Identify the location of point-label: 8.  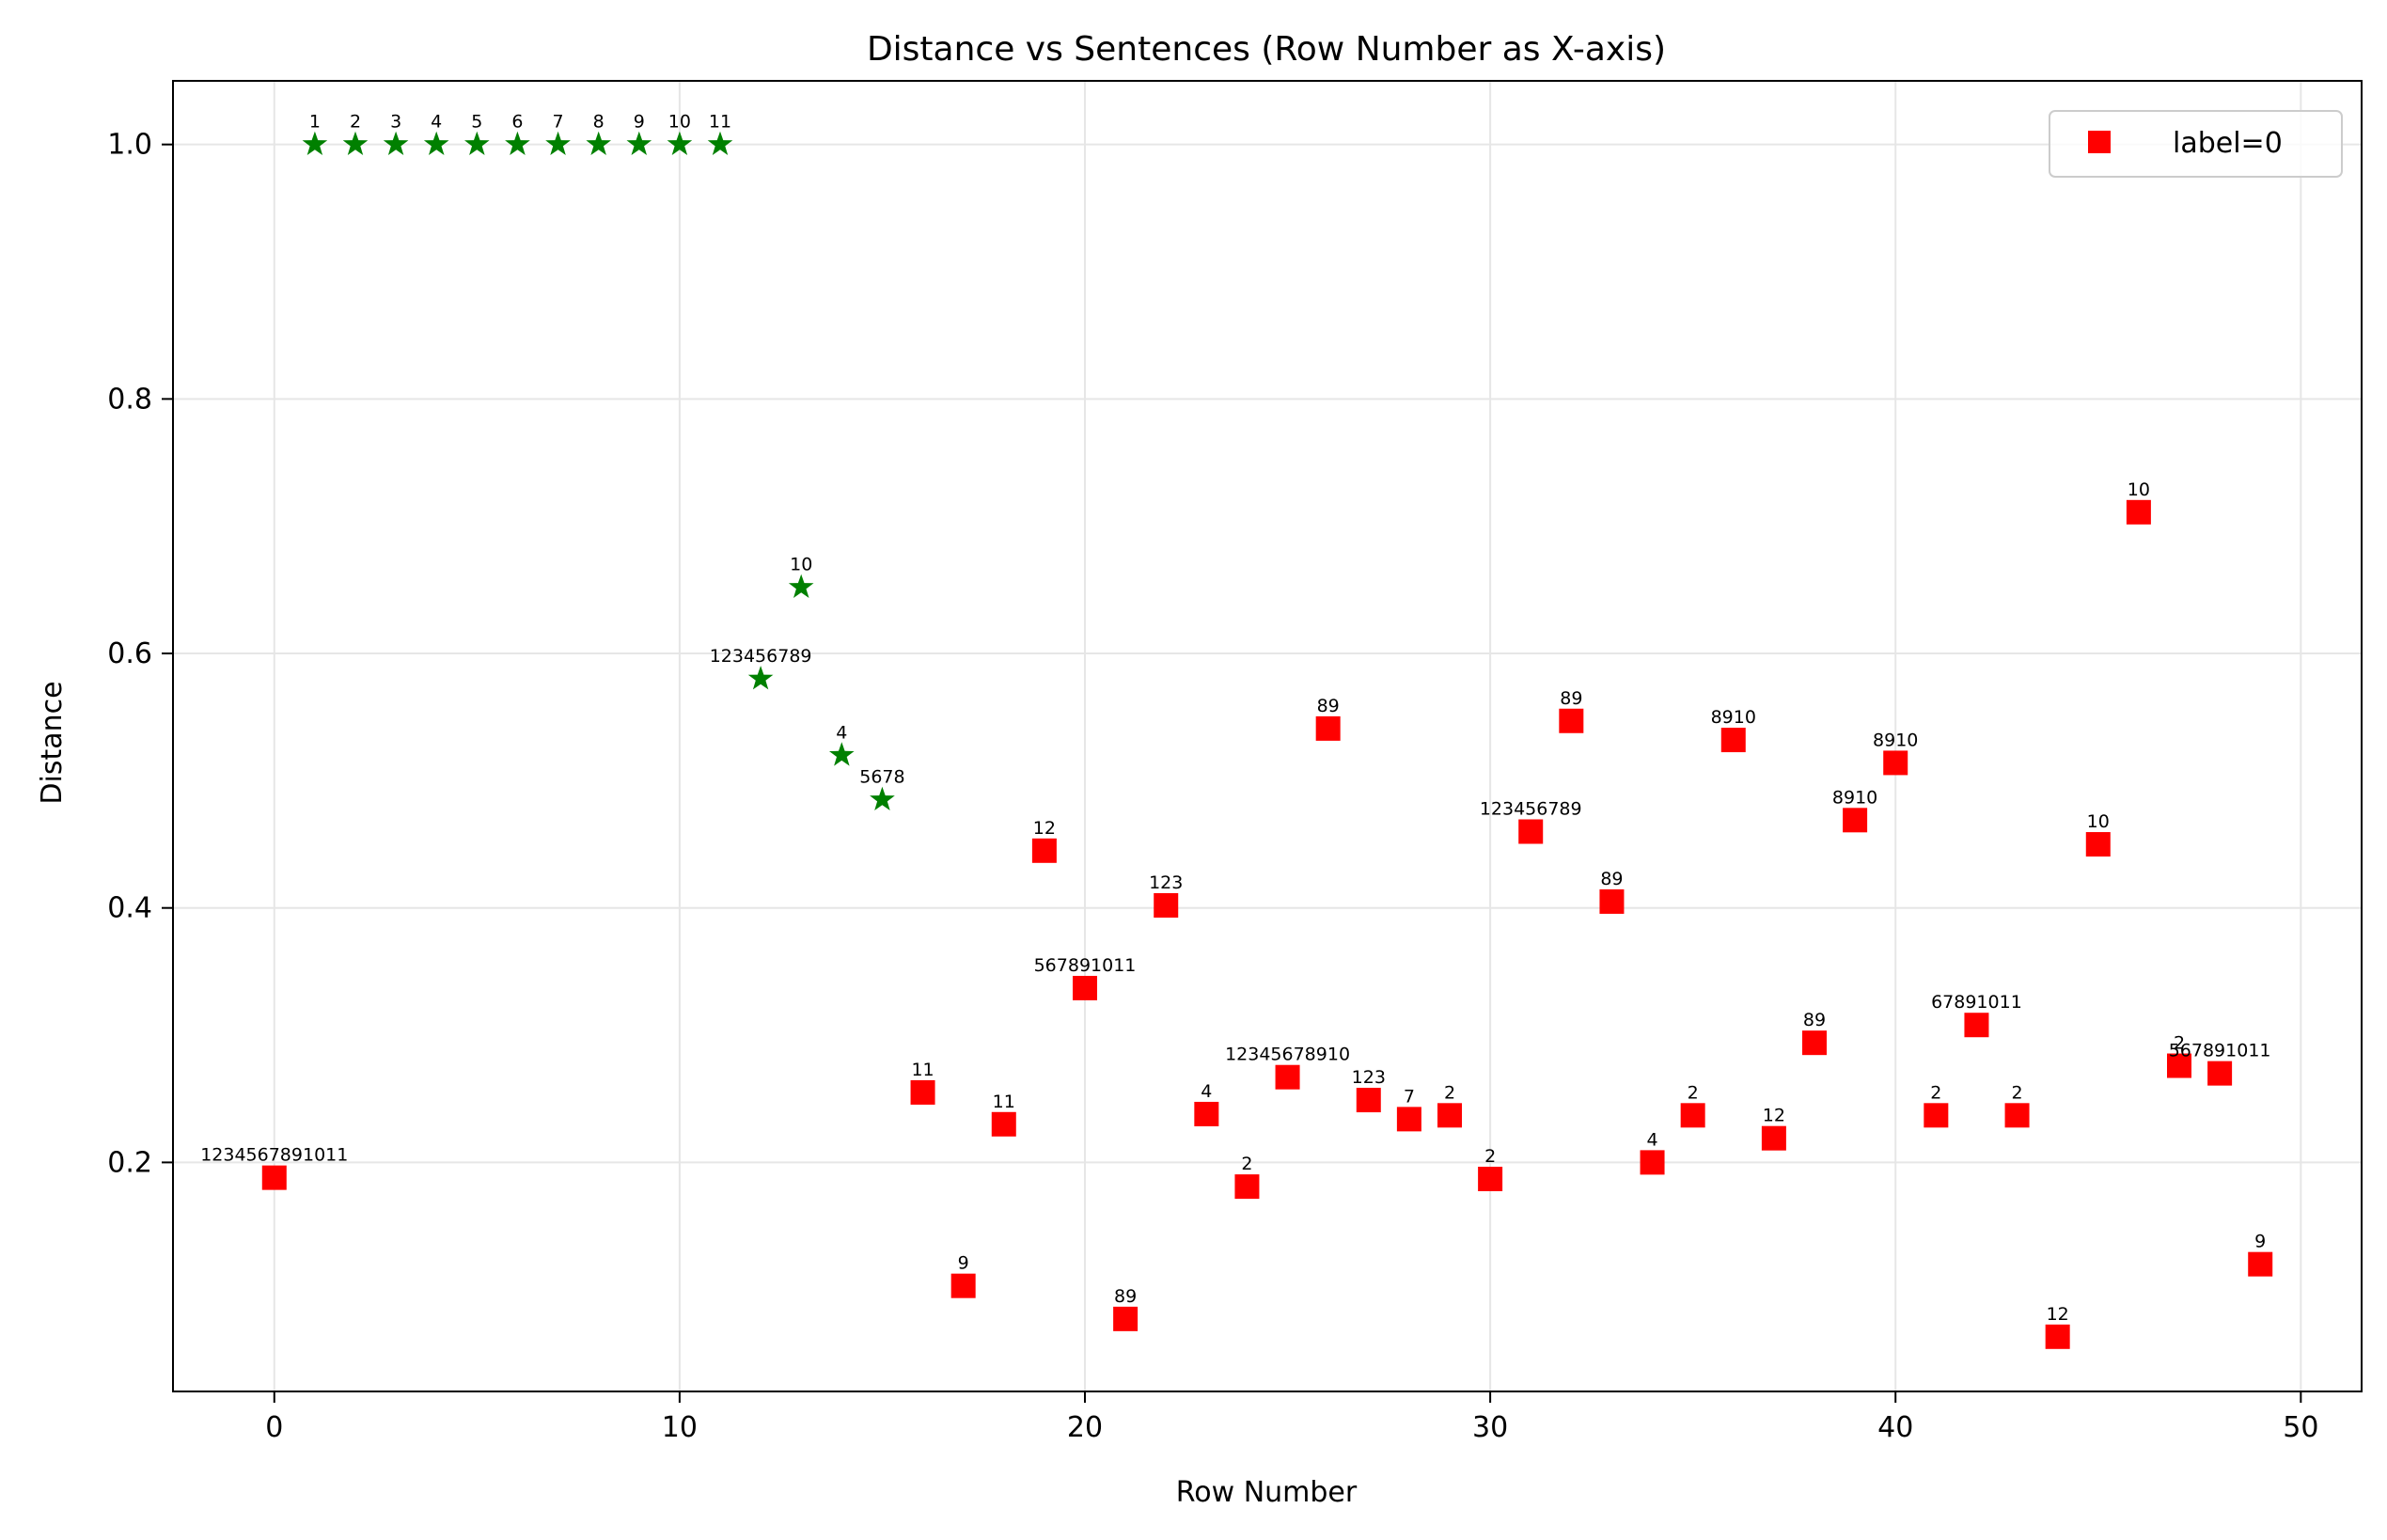
(599, 123).